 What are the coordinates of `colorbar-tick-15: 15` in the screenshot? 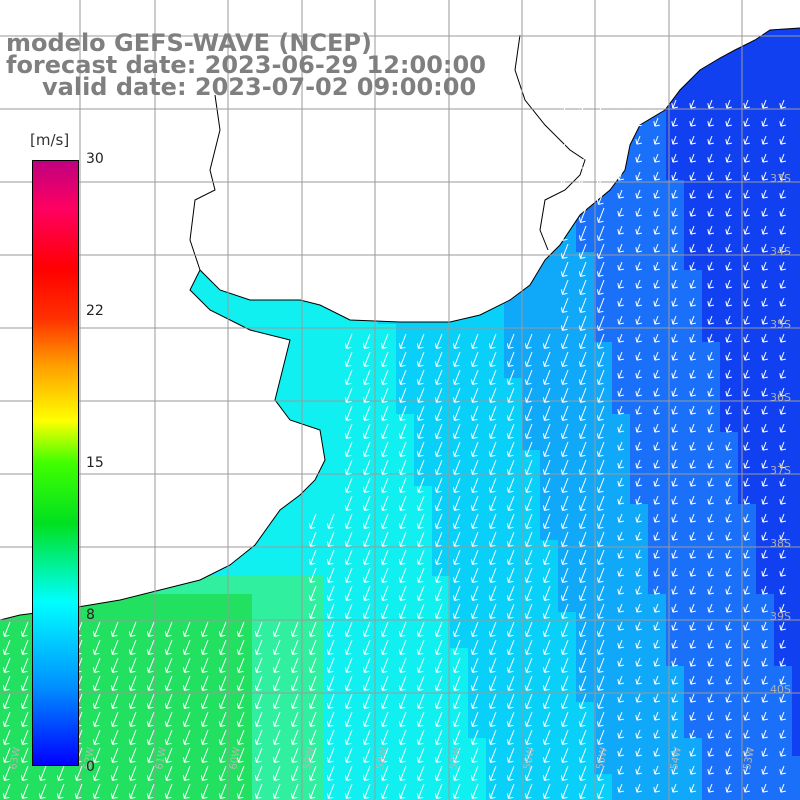 It's located at (95, 463).